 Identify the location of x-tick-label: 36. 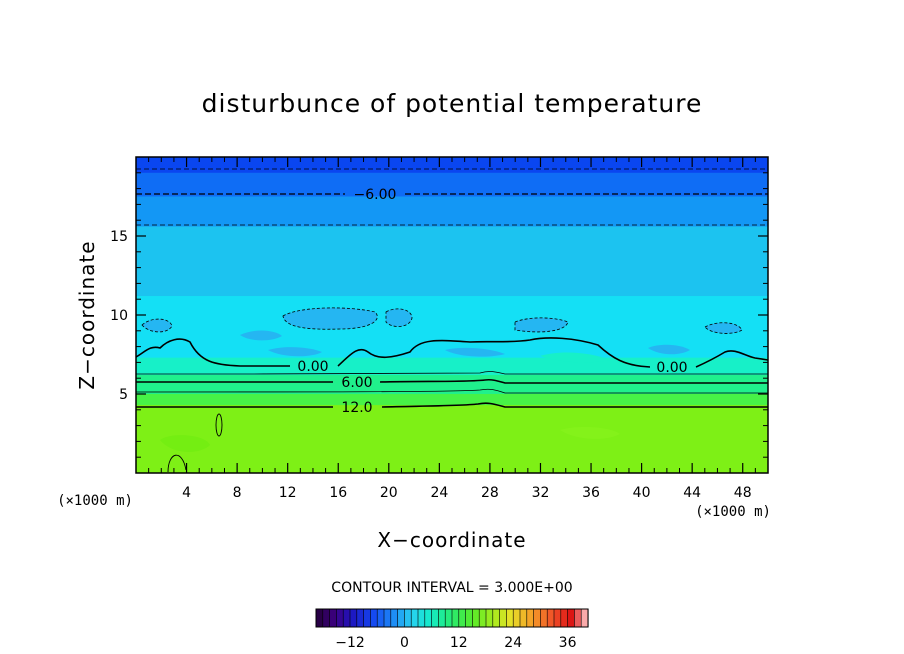
(591, 493).